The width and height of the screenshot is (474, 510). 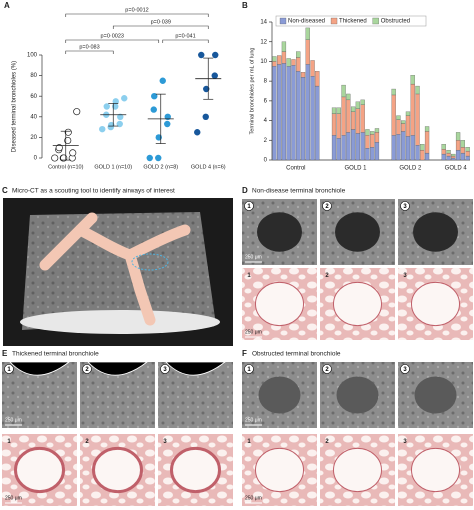 I want to click on panel-letter: B, so click(x=245, y=5).